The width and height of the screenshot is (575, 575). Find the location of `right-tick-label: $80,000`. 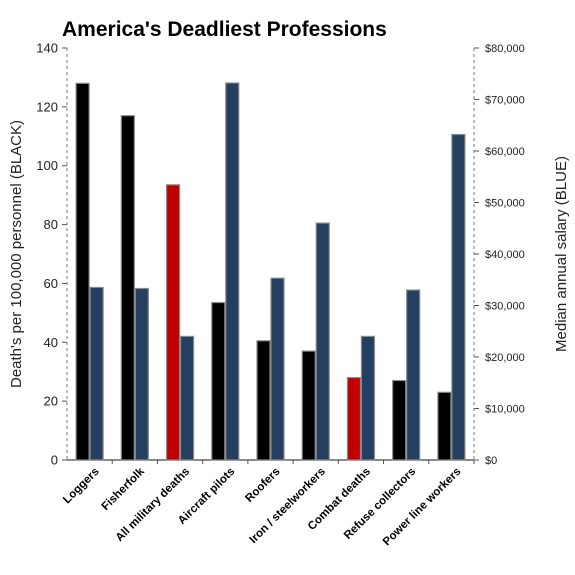

right-tick-label: $80,000 is located at coordinates (505, 49).